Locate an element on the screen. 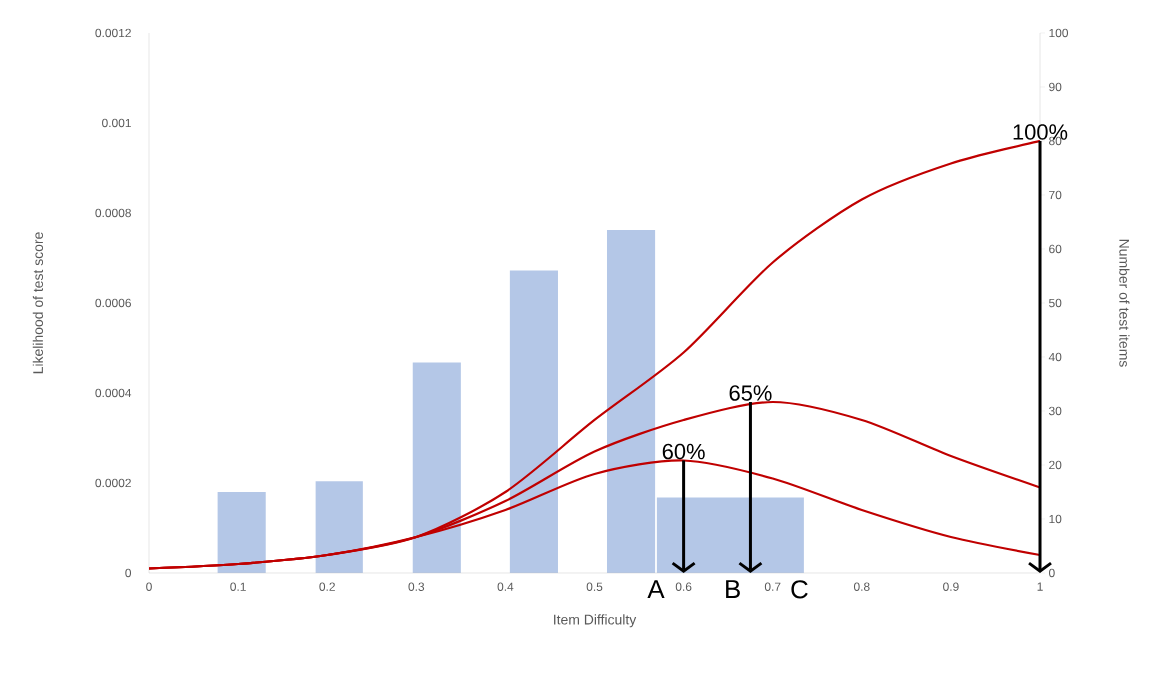 The height and width of the screenshot is (678, 1152). y2-tick-label: 50 is located at coordinates (1055, 303).